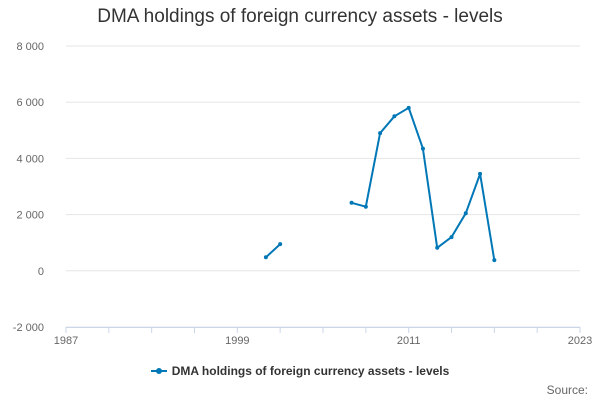  I want to click on source-label: Source:, so click(567, 390).